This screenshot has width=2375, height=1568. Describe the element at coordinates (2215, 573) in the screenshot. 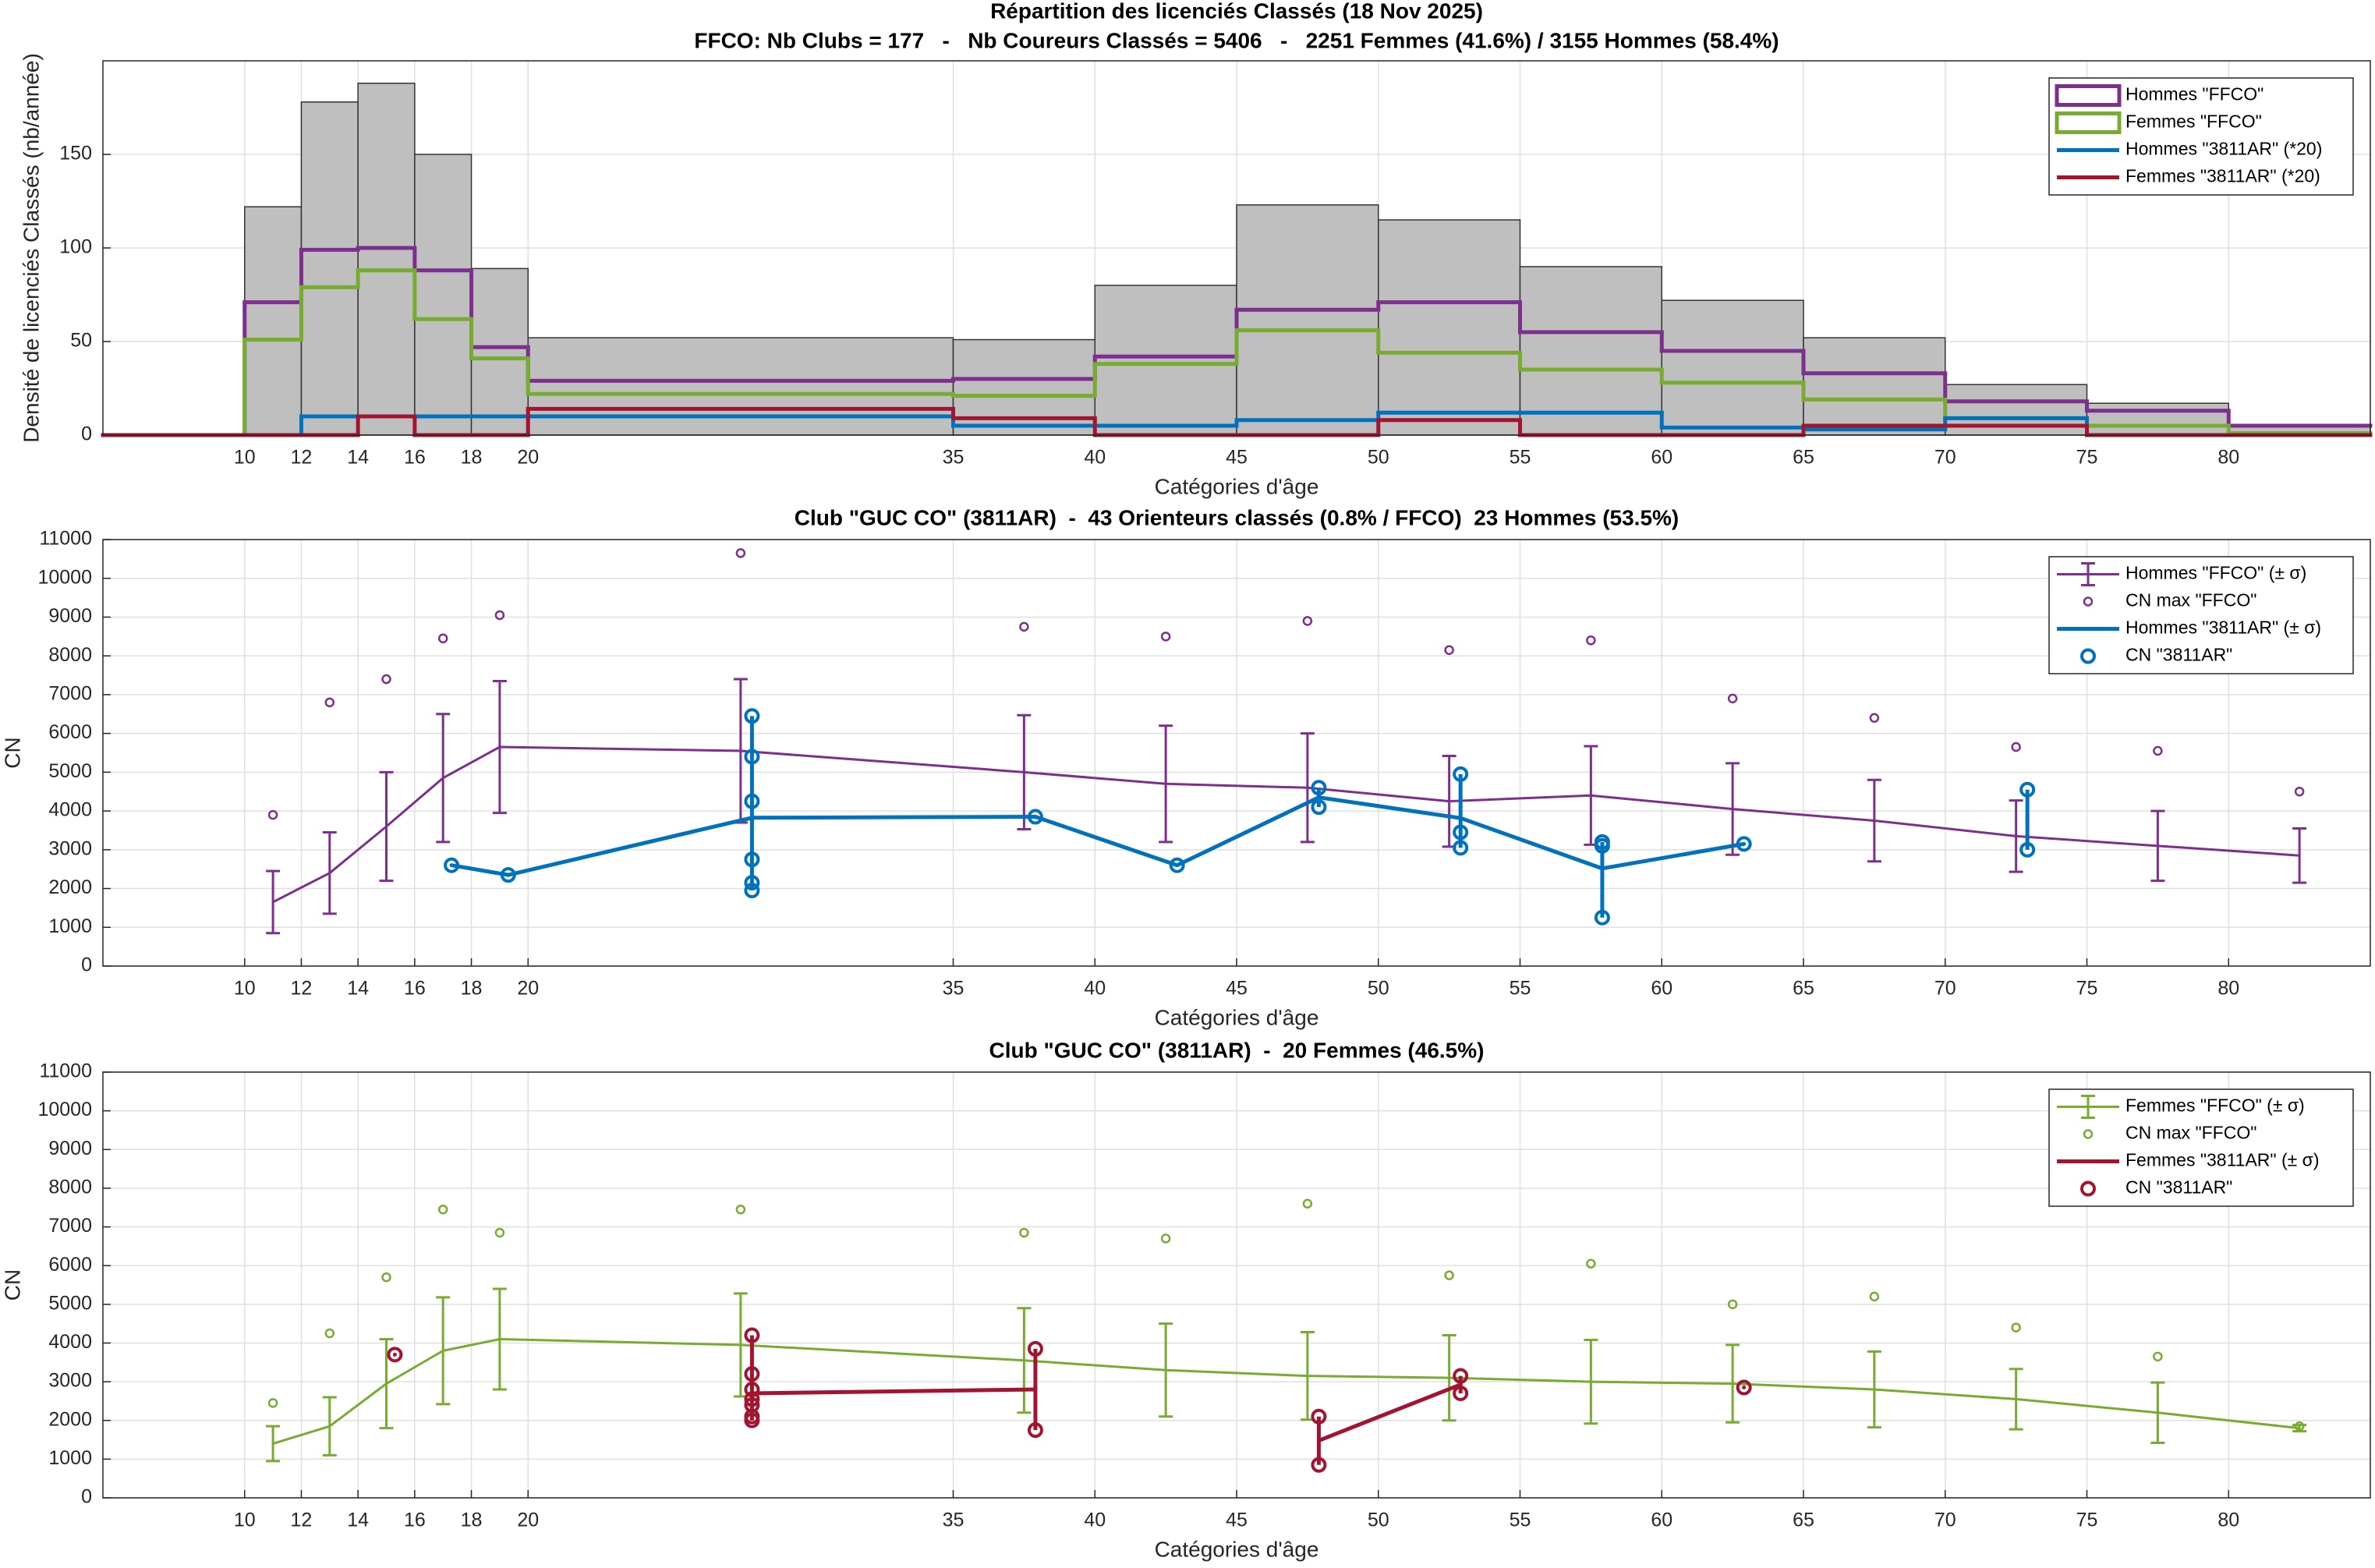

I see `legend-label: Hommes "FFCO" (± σ)` at that location.